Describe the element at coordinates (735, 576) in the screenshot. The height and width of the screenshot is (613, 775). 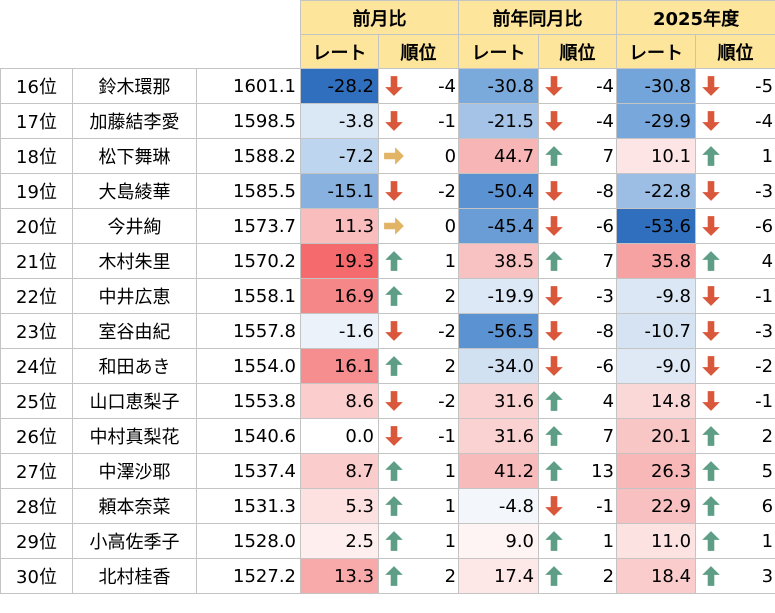
I see `fiscal-order-cell: 3` at that location.